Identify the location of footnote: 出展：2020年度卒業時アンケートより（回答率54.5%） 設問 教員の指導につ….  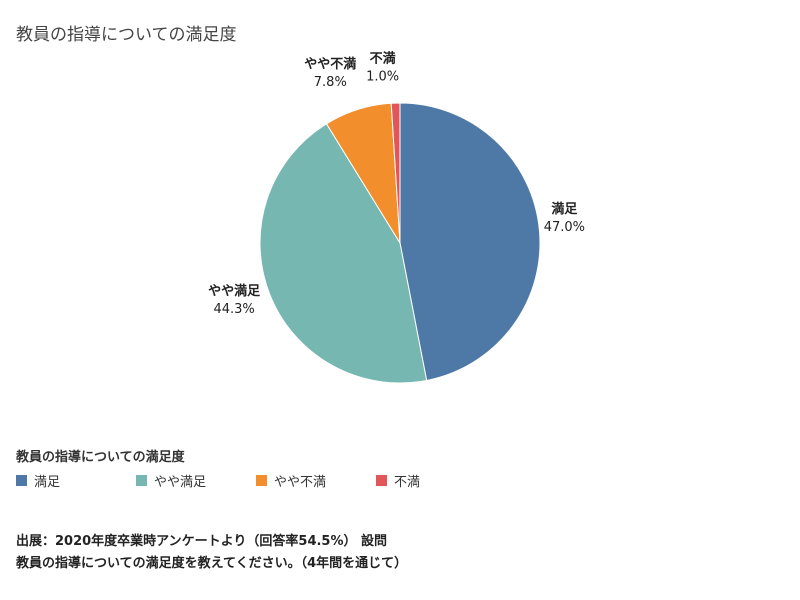
(211, 553).